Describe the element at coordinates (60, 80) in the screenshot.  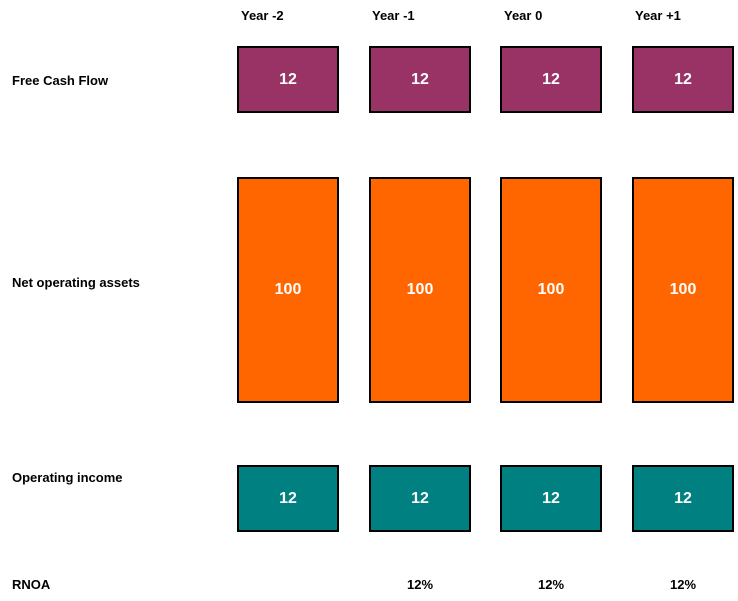
I see `free-cash-flow-label: Free Cash Flow` at that location.